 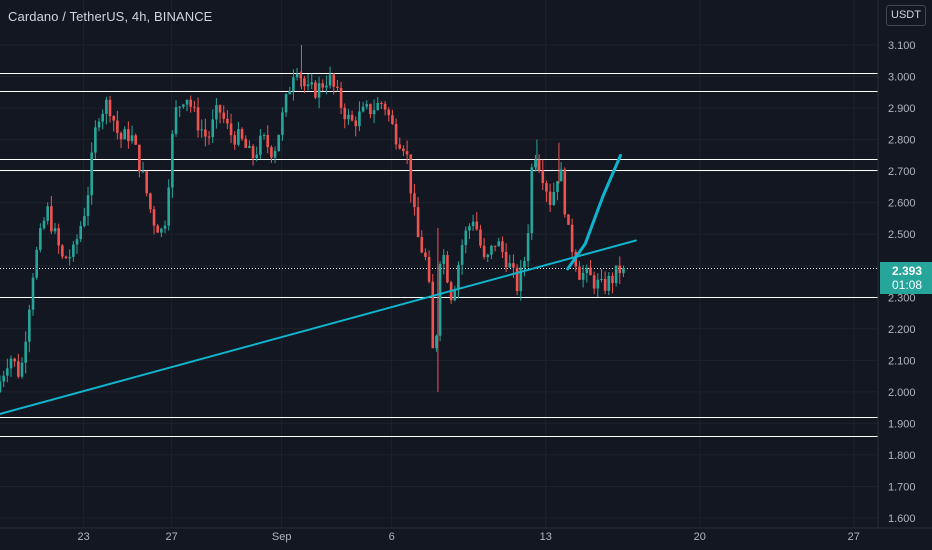 I want to click on time-axis: 23 27 Sep 6 13 20 27, so click(x=468, y=537).